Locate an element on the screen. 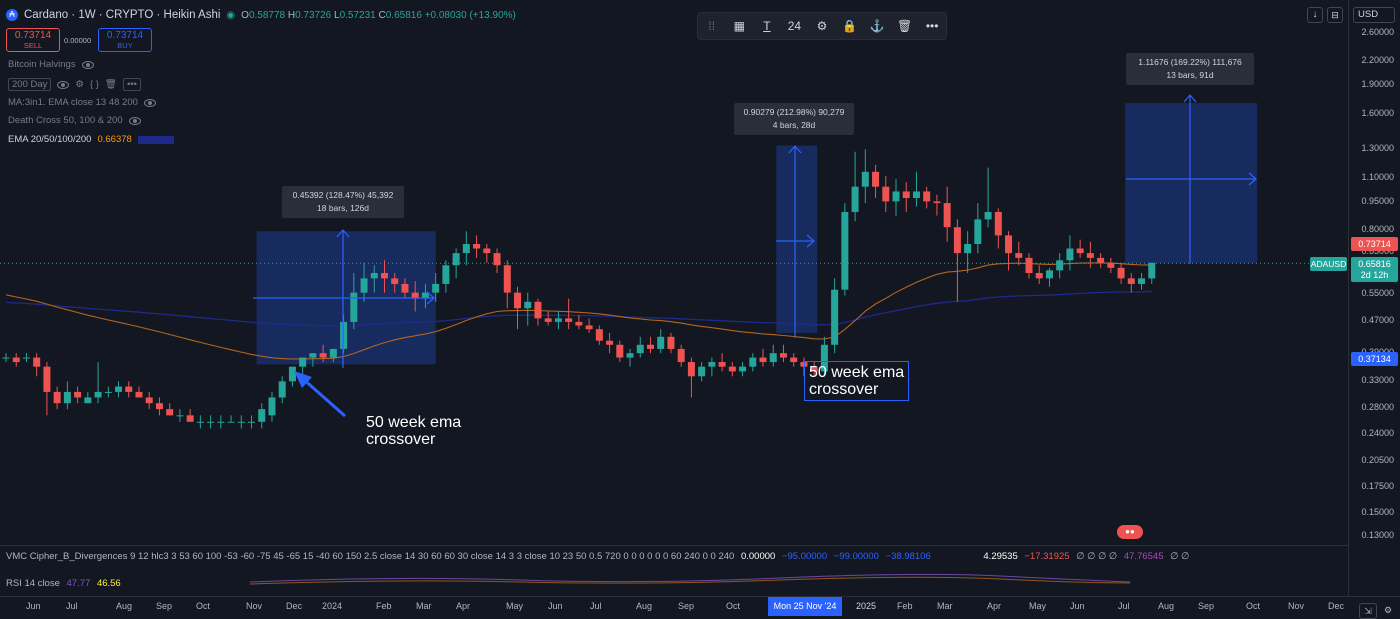 The height and width of the screenshot is (619, 1400). indicator-death-cross: Death Cross 50, 100 & 200 is located at coordinates (74, 120).